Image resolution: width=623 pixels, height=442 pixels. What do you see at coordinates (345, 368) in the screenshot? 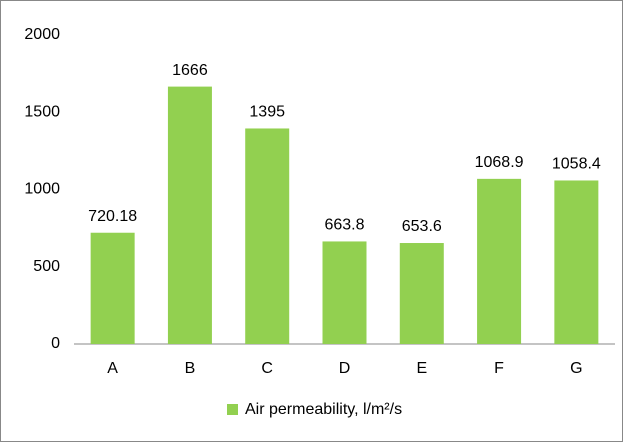
I see `x-tick-label: D` at bounding box center [345, 368].